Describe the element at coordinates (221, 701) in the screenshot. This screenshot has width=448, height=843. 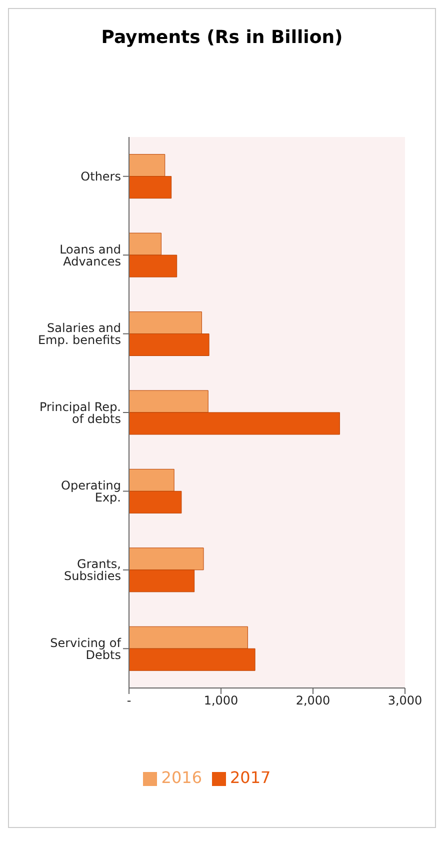
I see `x-tick-label: 1,000` at that location.